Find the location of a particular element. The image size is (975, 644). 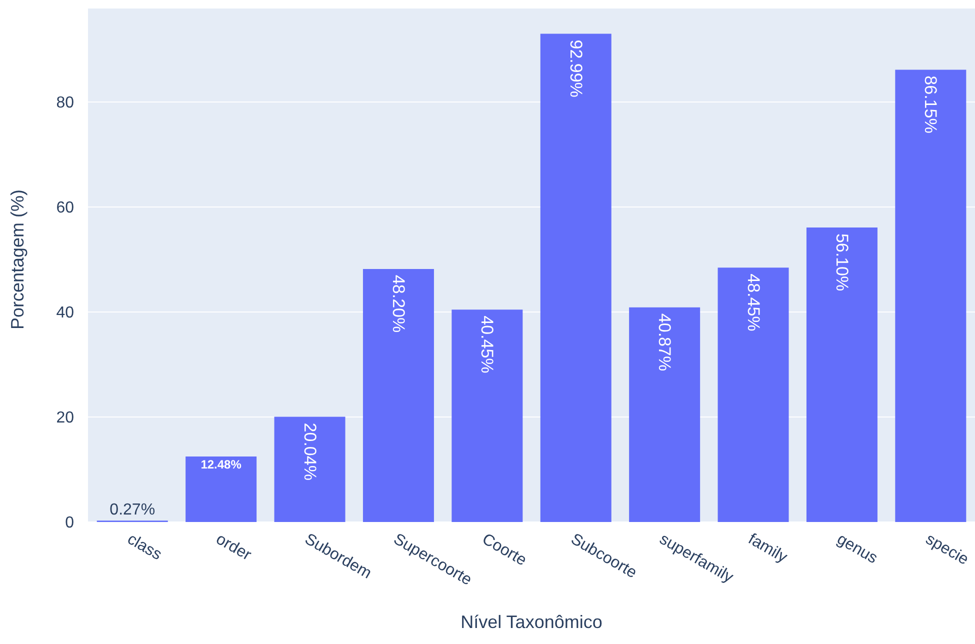

y-tick-label: 20 is located at coordinates (65, 418).